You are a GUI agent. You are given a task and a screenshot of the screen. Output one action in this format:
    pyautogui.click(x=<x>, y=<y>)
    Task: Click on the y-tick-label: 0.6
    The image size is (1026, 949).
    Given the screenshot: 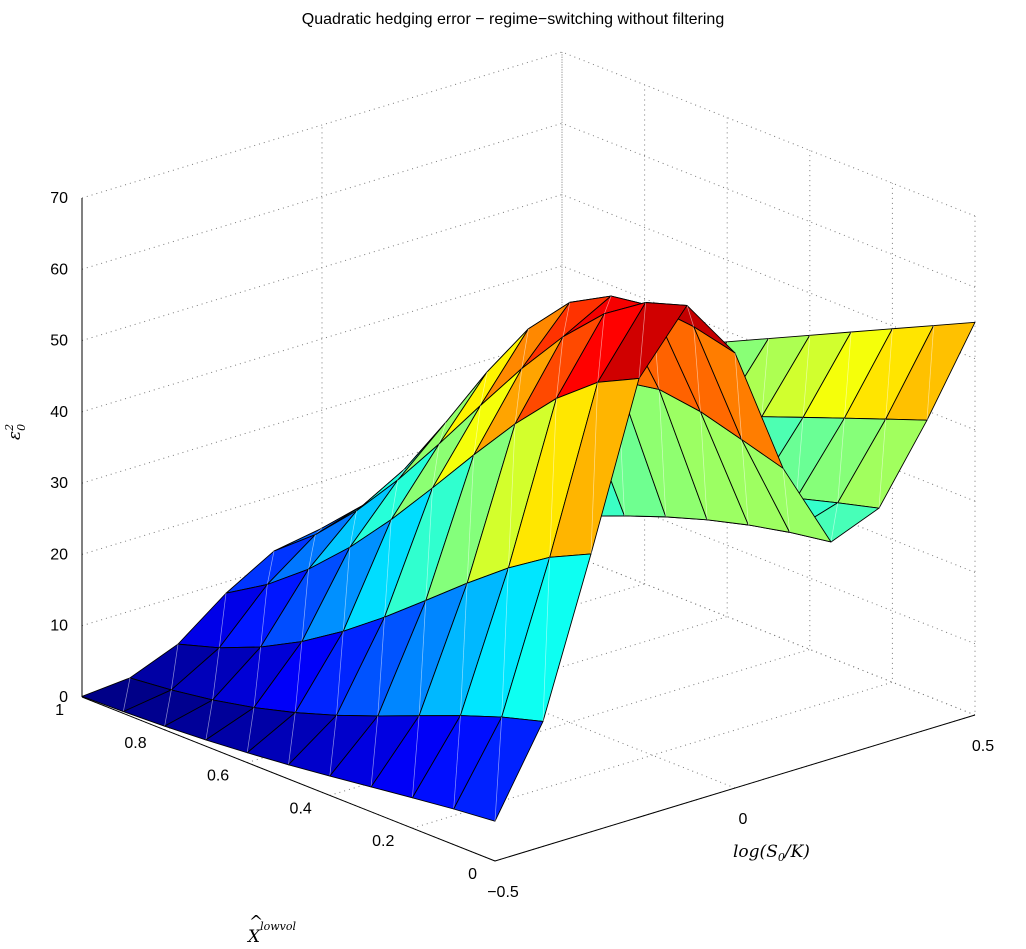 What is the action you would take?
    pyautogui.click(x=218, y=776)
    